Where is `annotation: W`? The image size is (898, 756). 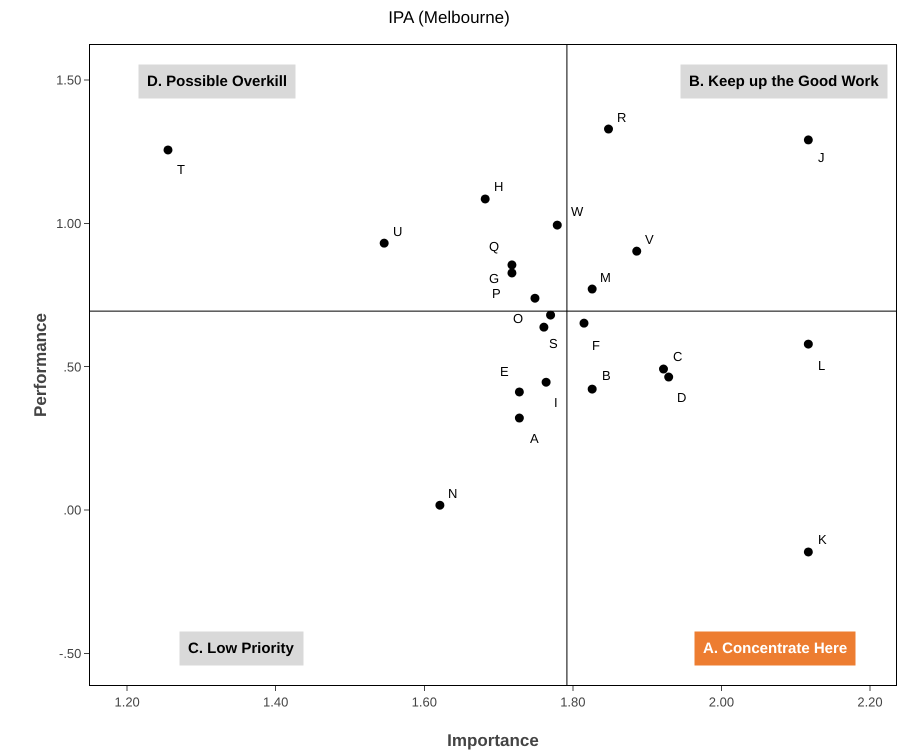 annotation: W is located at coordinates (577, 211).